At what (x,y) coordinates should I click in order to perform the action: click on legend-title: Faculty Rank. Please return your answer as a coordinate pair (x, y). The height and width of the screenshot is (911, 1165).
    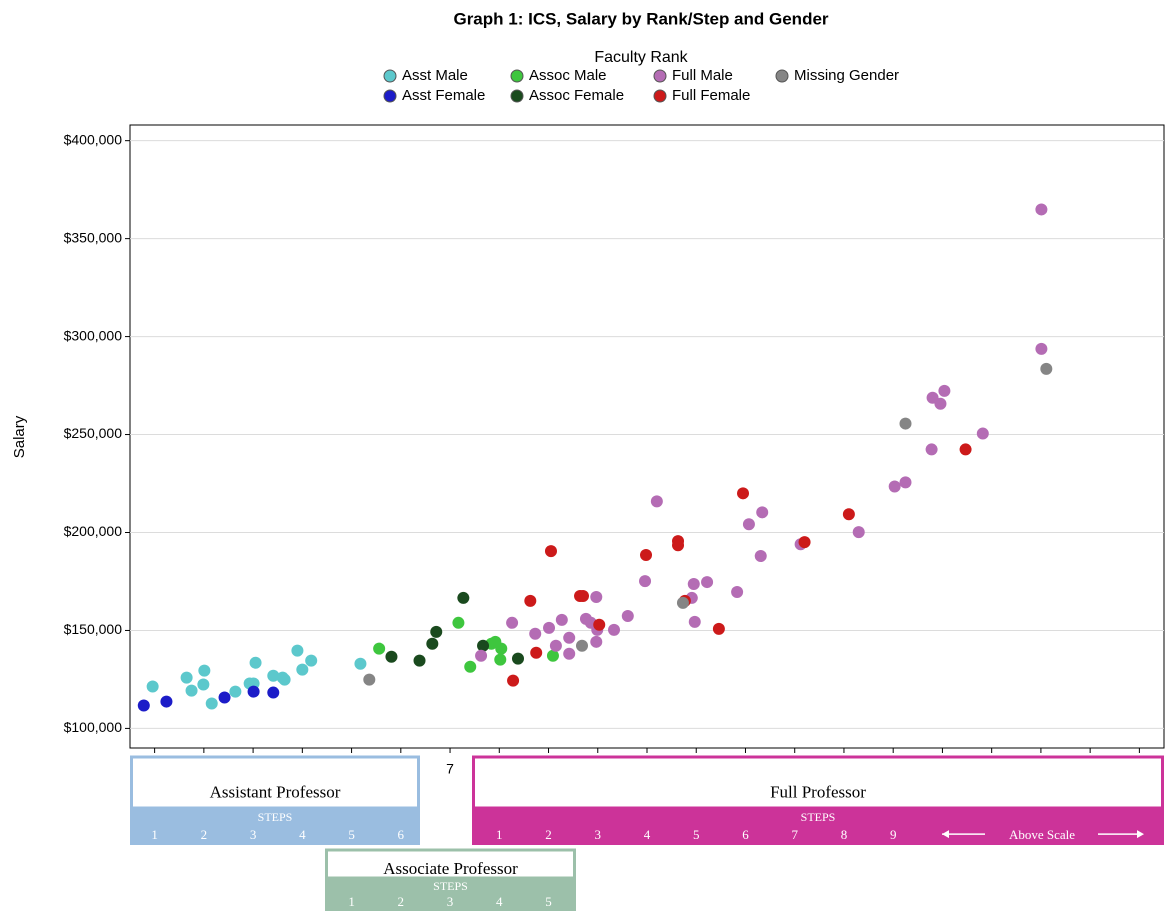
    Looking at the image, I should click on (641, 57).